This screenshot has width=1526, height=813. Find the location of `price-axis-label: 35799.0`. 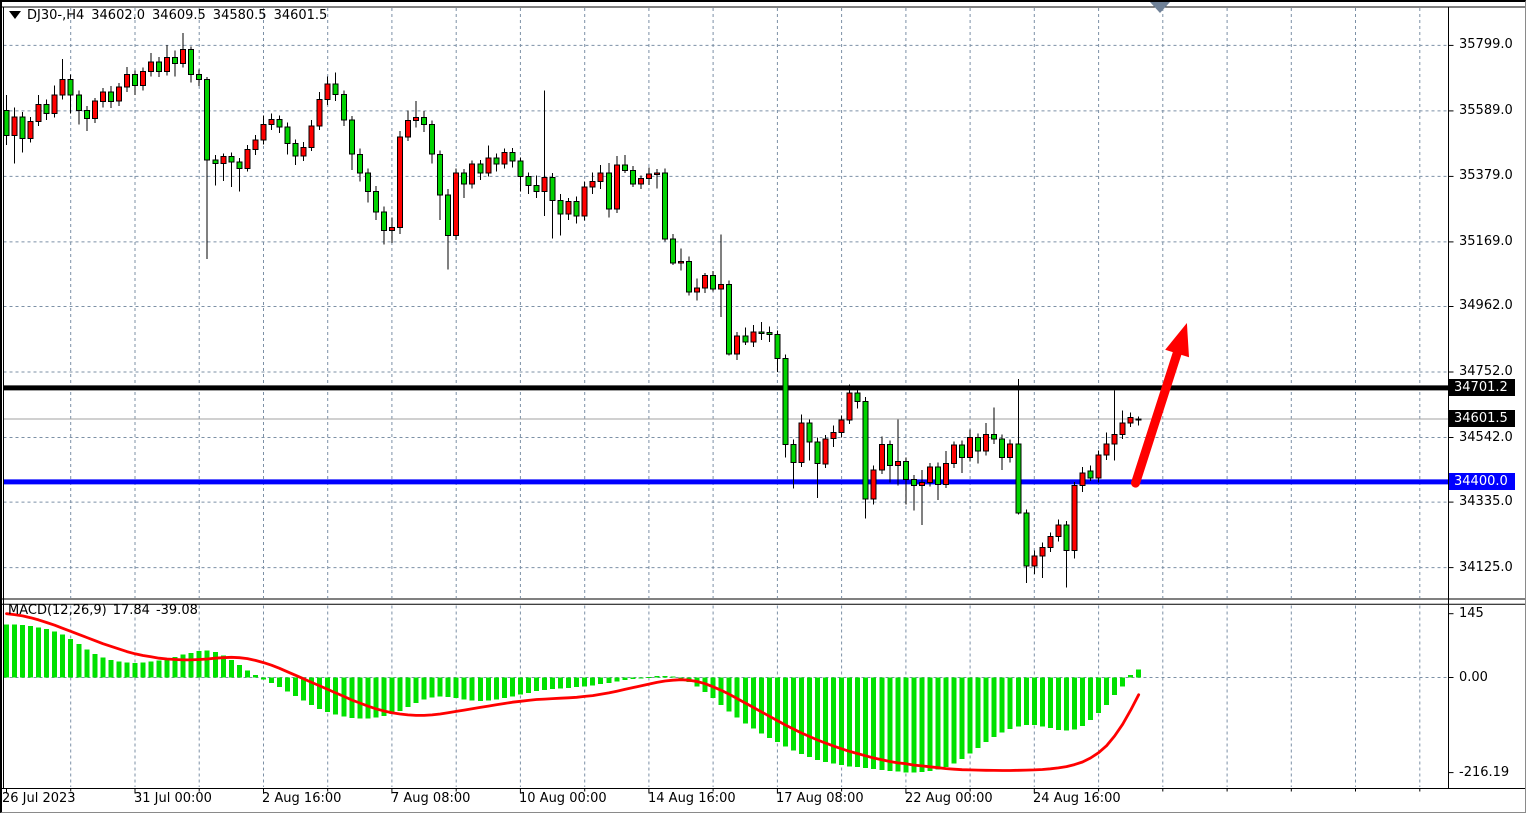

price-axis-label: 35799.0 is located at coordinates (1486, 44).